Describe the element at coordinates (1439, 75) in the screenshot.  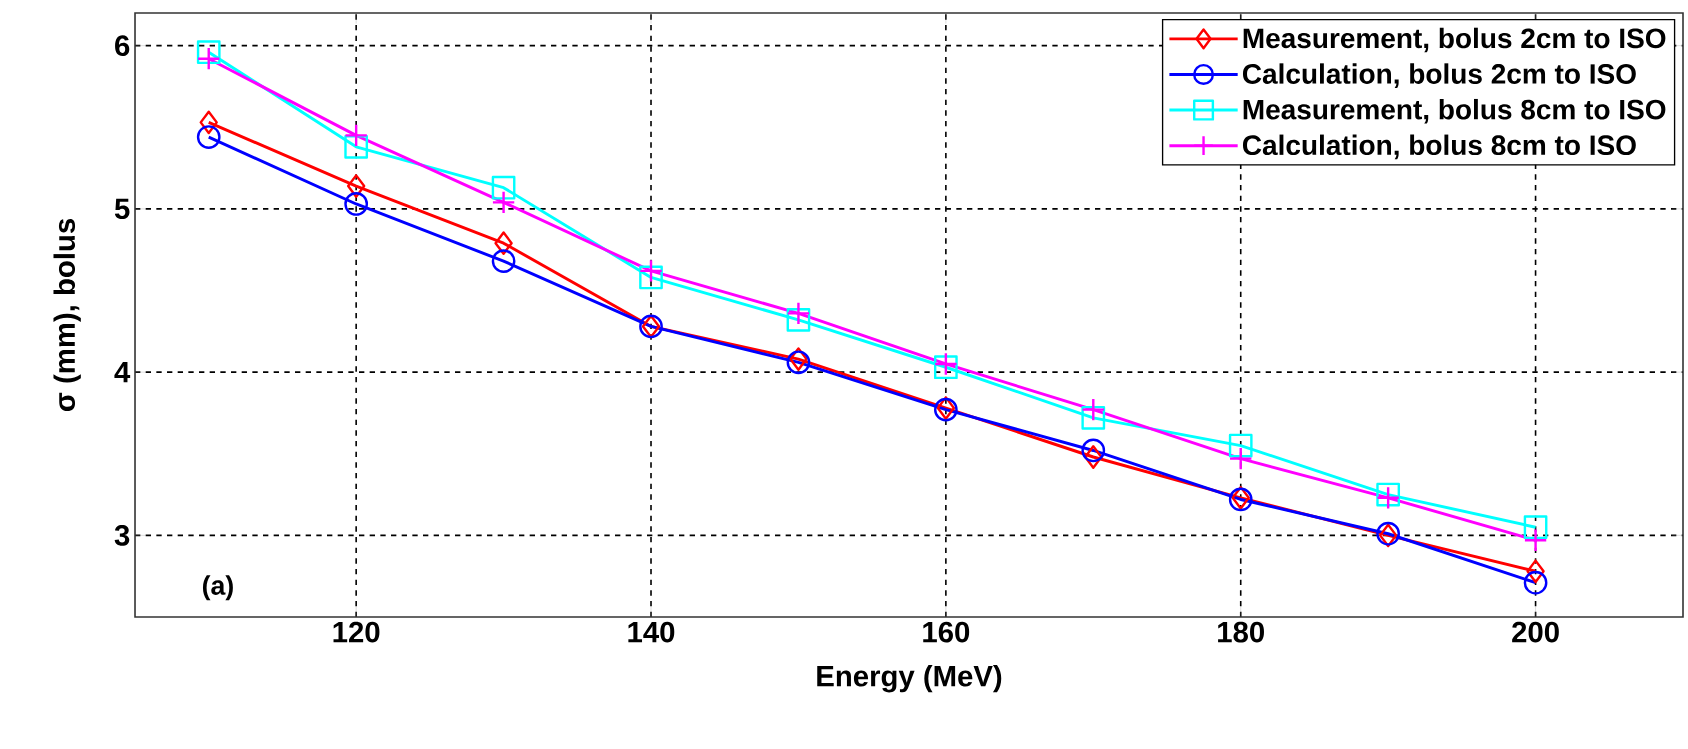
I see `legend-label: Calculation, bolus 2cm to ISO` at that location.